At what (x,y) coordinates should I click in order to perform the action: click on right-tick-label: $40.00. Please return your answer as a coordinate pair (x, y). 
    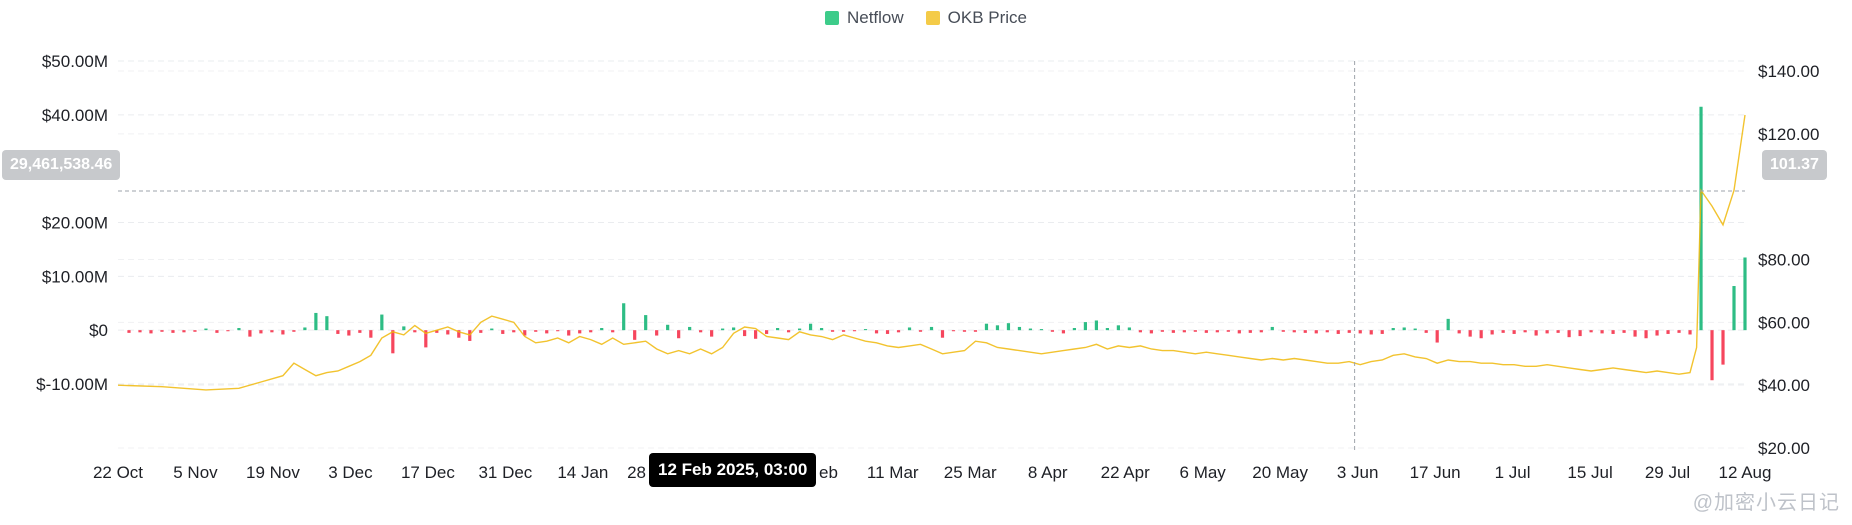
    Looking at the image, I should click on (1784, 385).